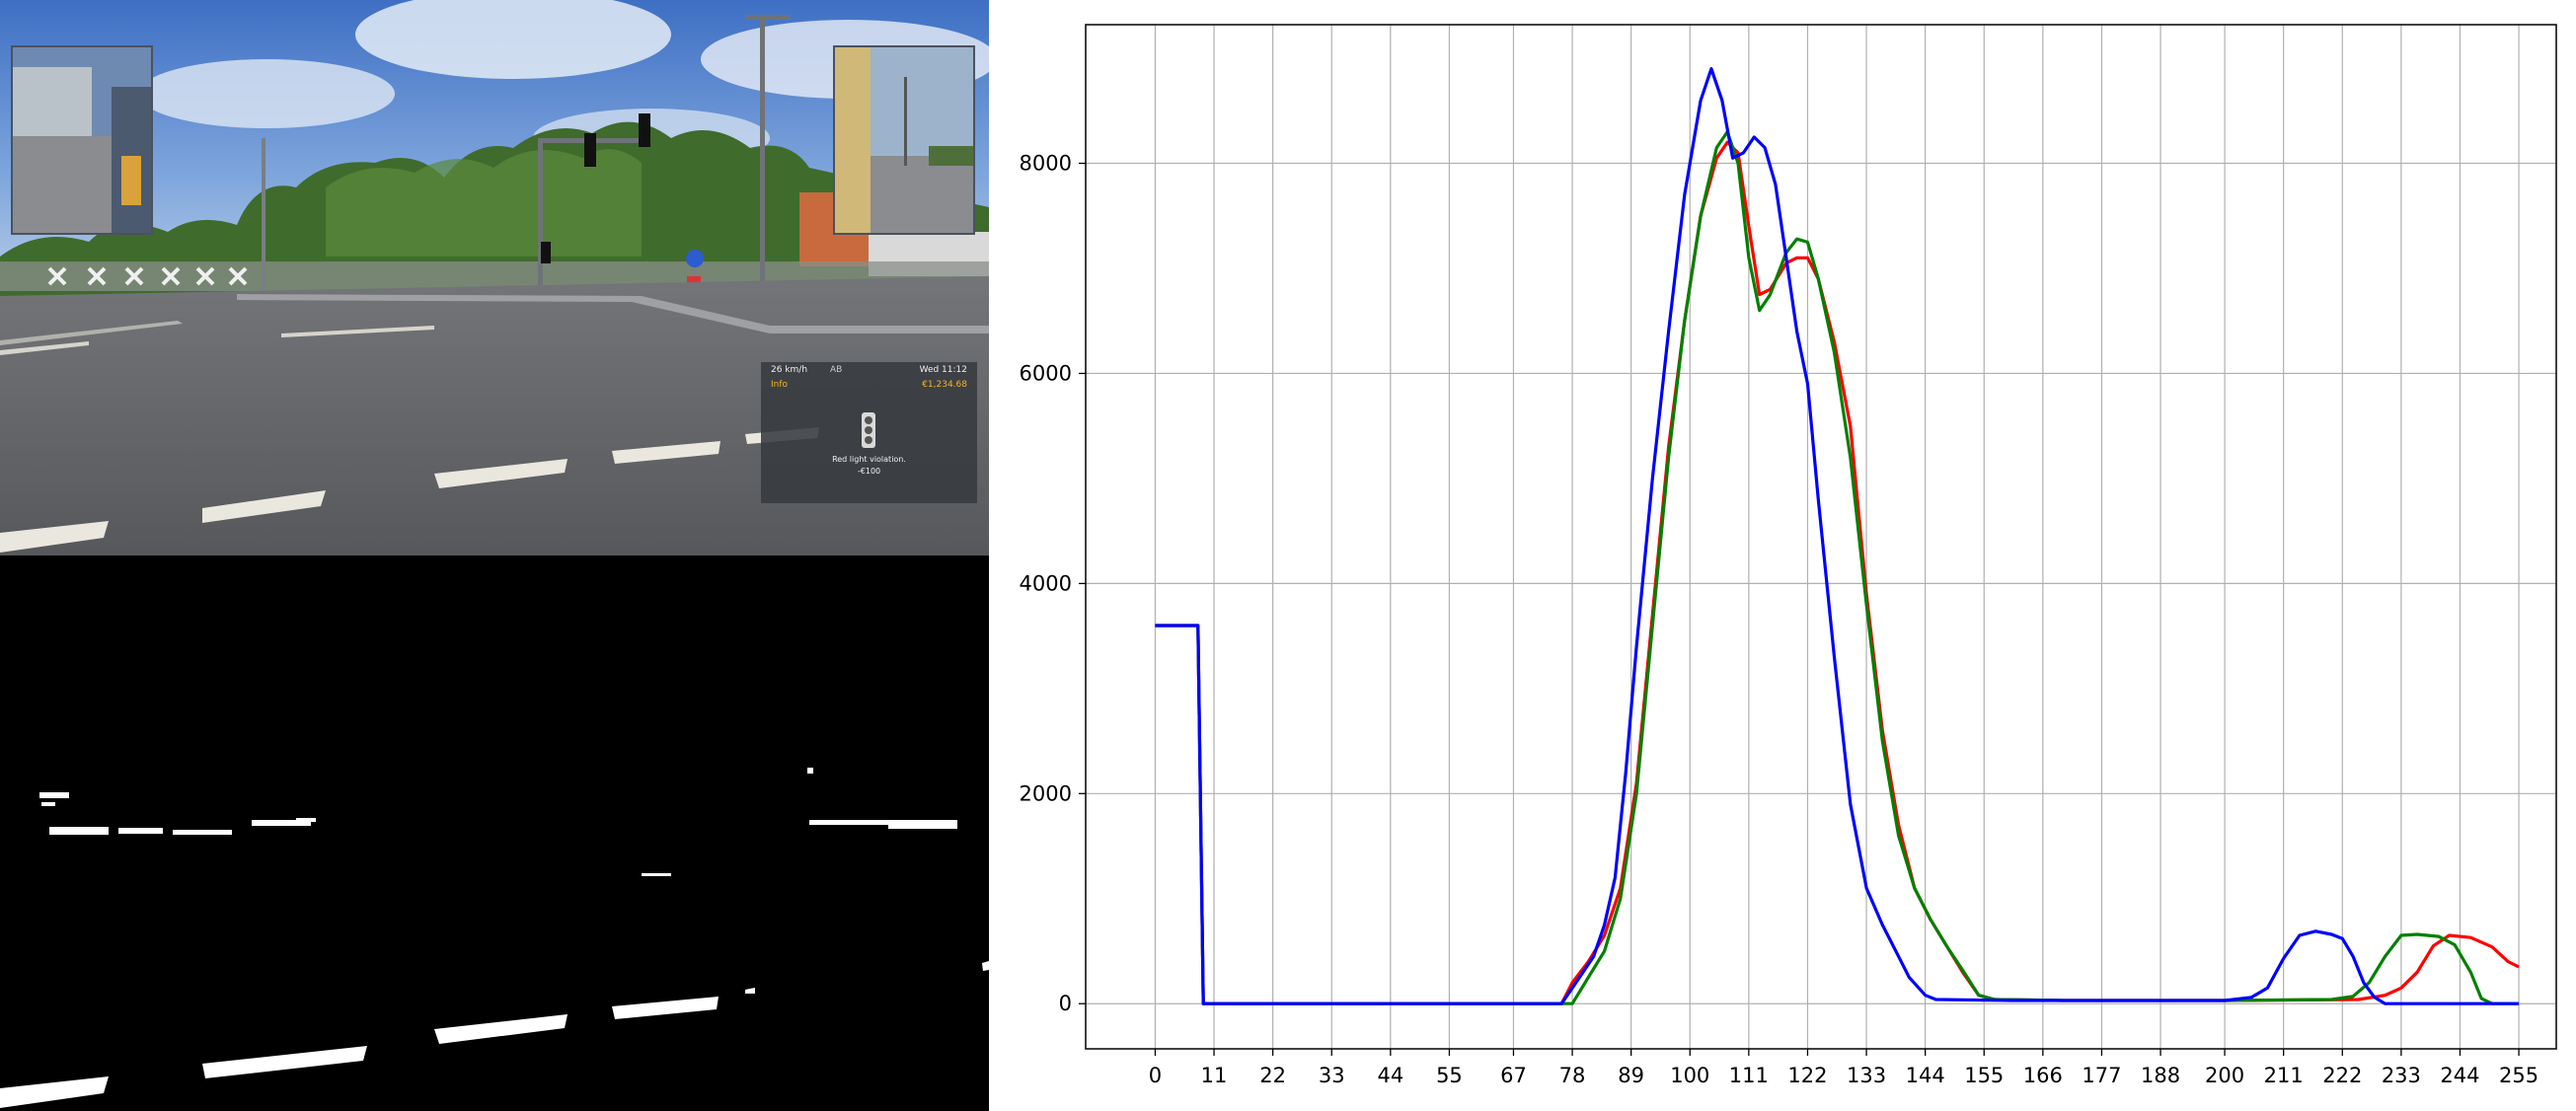  I want to click on x-tick-label: 188, so click(2160, 1075).